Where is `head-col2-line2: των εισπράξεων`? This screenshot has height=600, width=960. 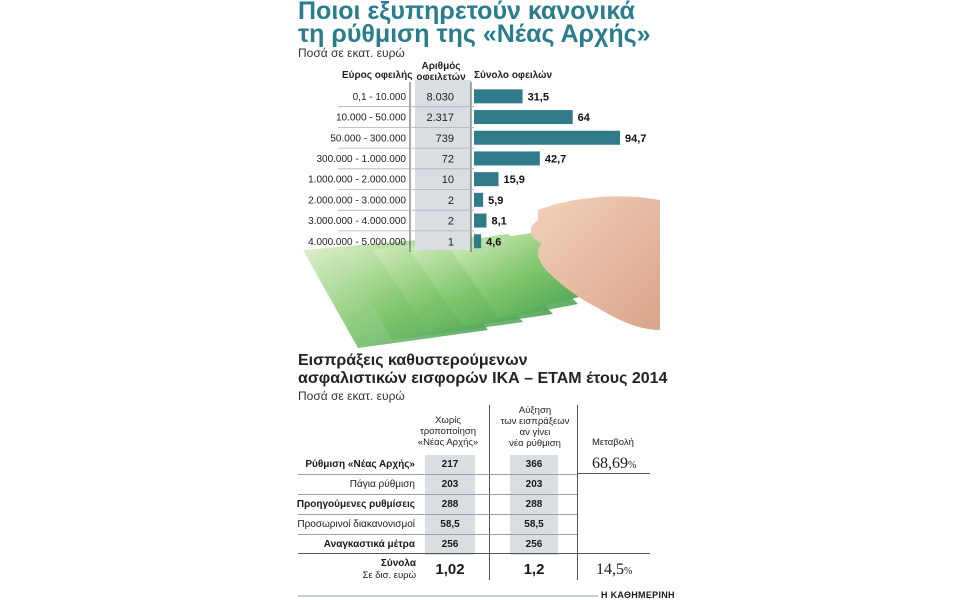
head-col2-line2: των εισπράξεων is located at coordinates (535, 421).